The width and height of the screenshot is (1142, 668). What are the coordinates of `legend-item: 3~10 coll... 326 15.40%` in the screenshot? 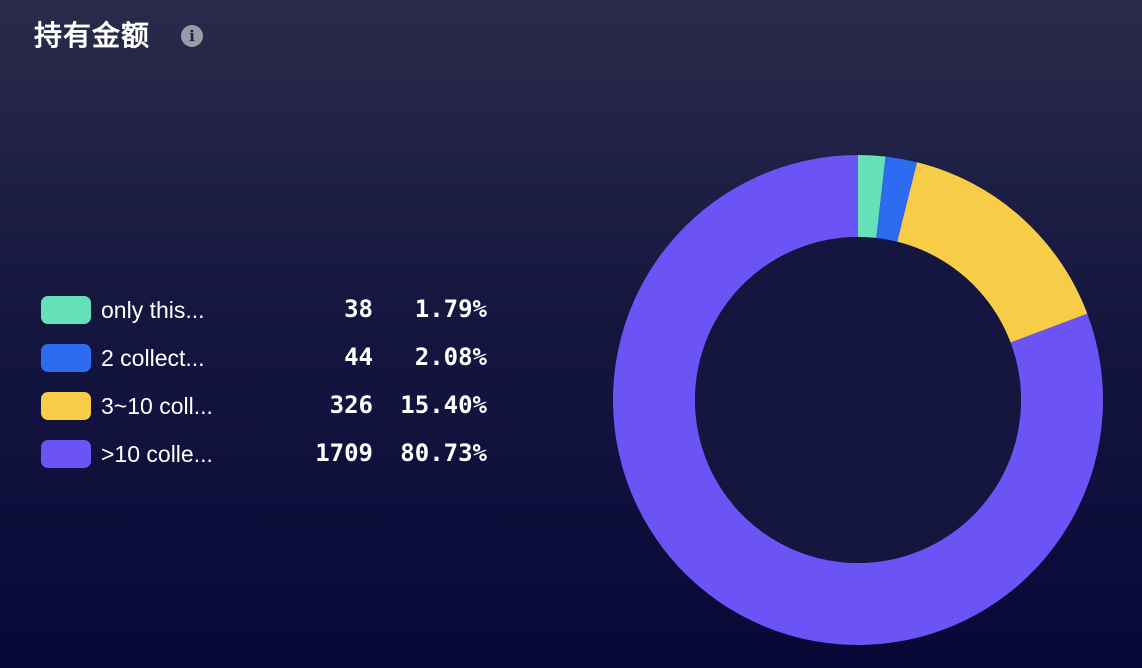 It's located at (271, 406).